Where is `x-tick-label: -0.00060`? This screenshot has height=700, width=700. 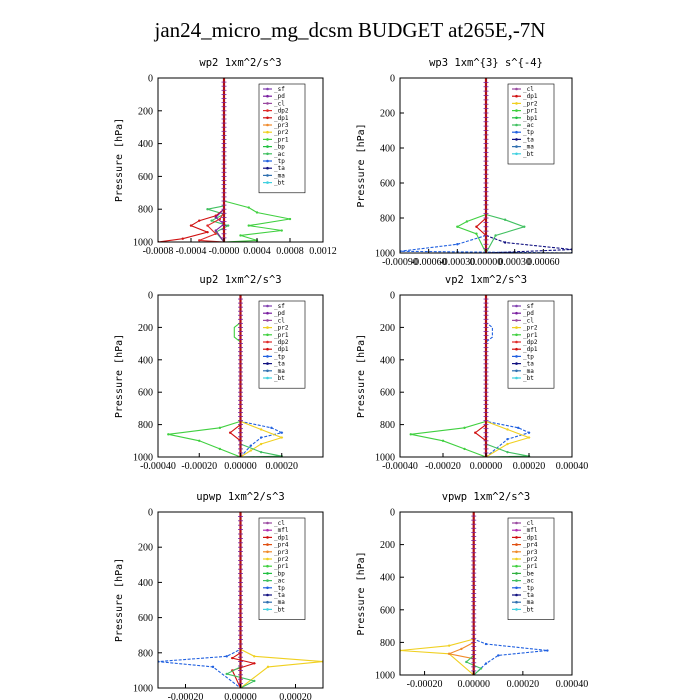
x-tick-label: -0.00060 is located at coordinates (429, 262).